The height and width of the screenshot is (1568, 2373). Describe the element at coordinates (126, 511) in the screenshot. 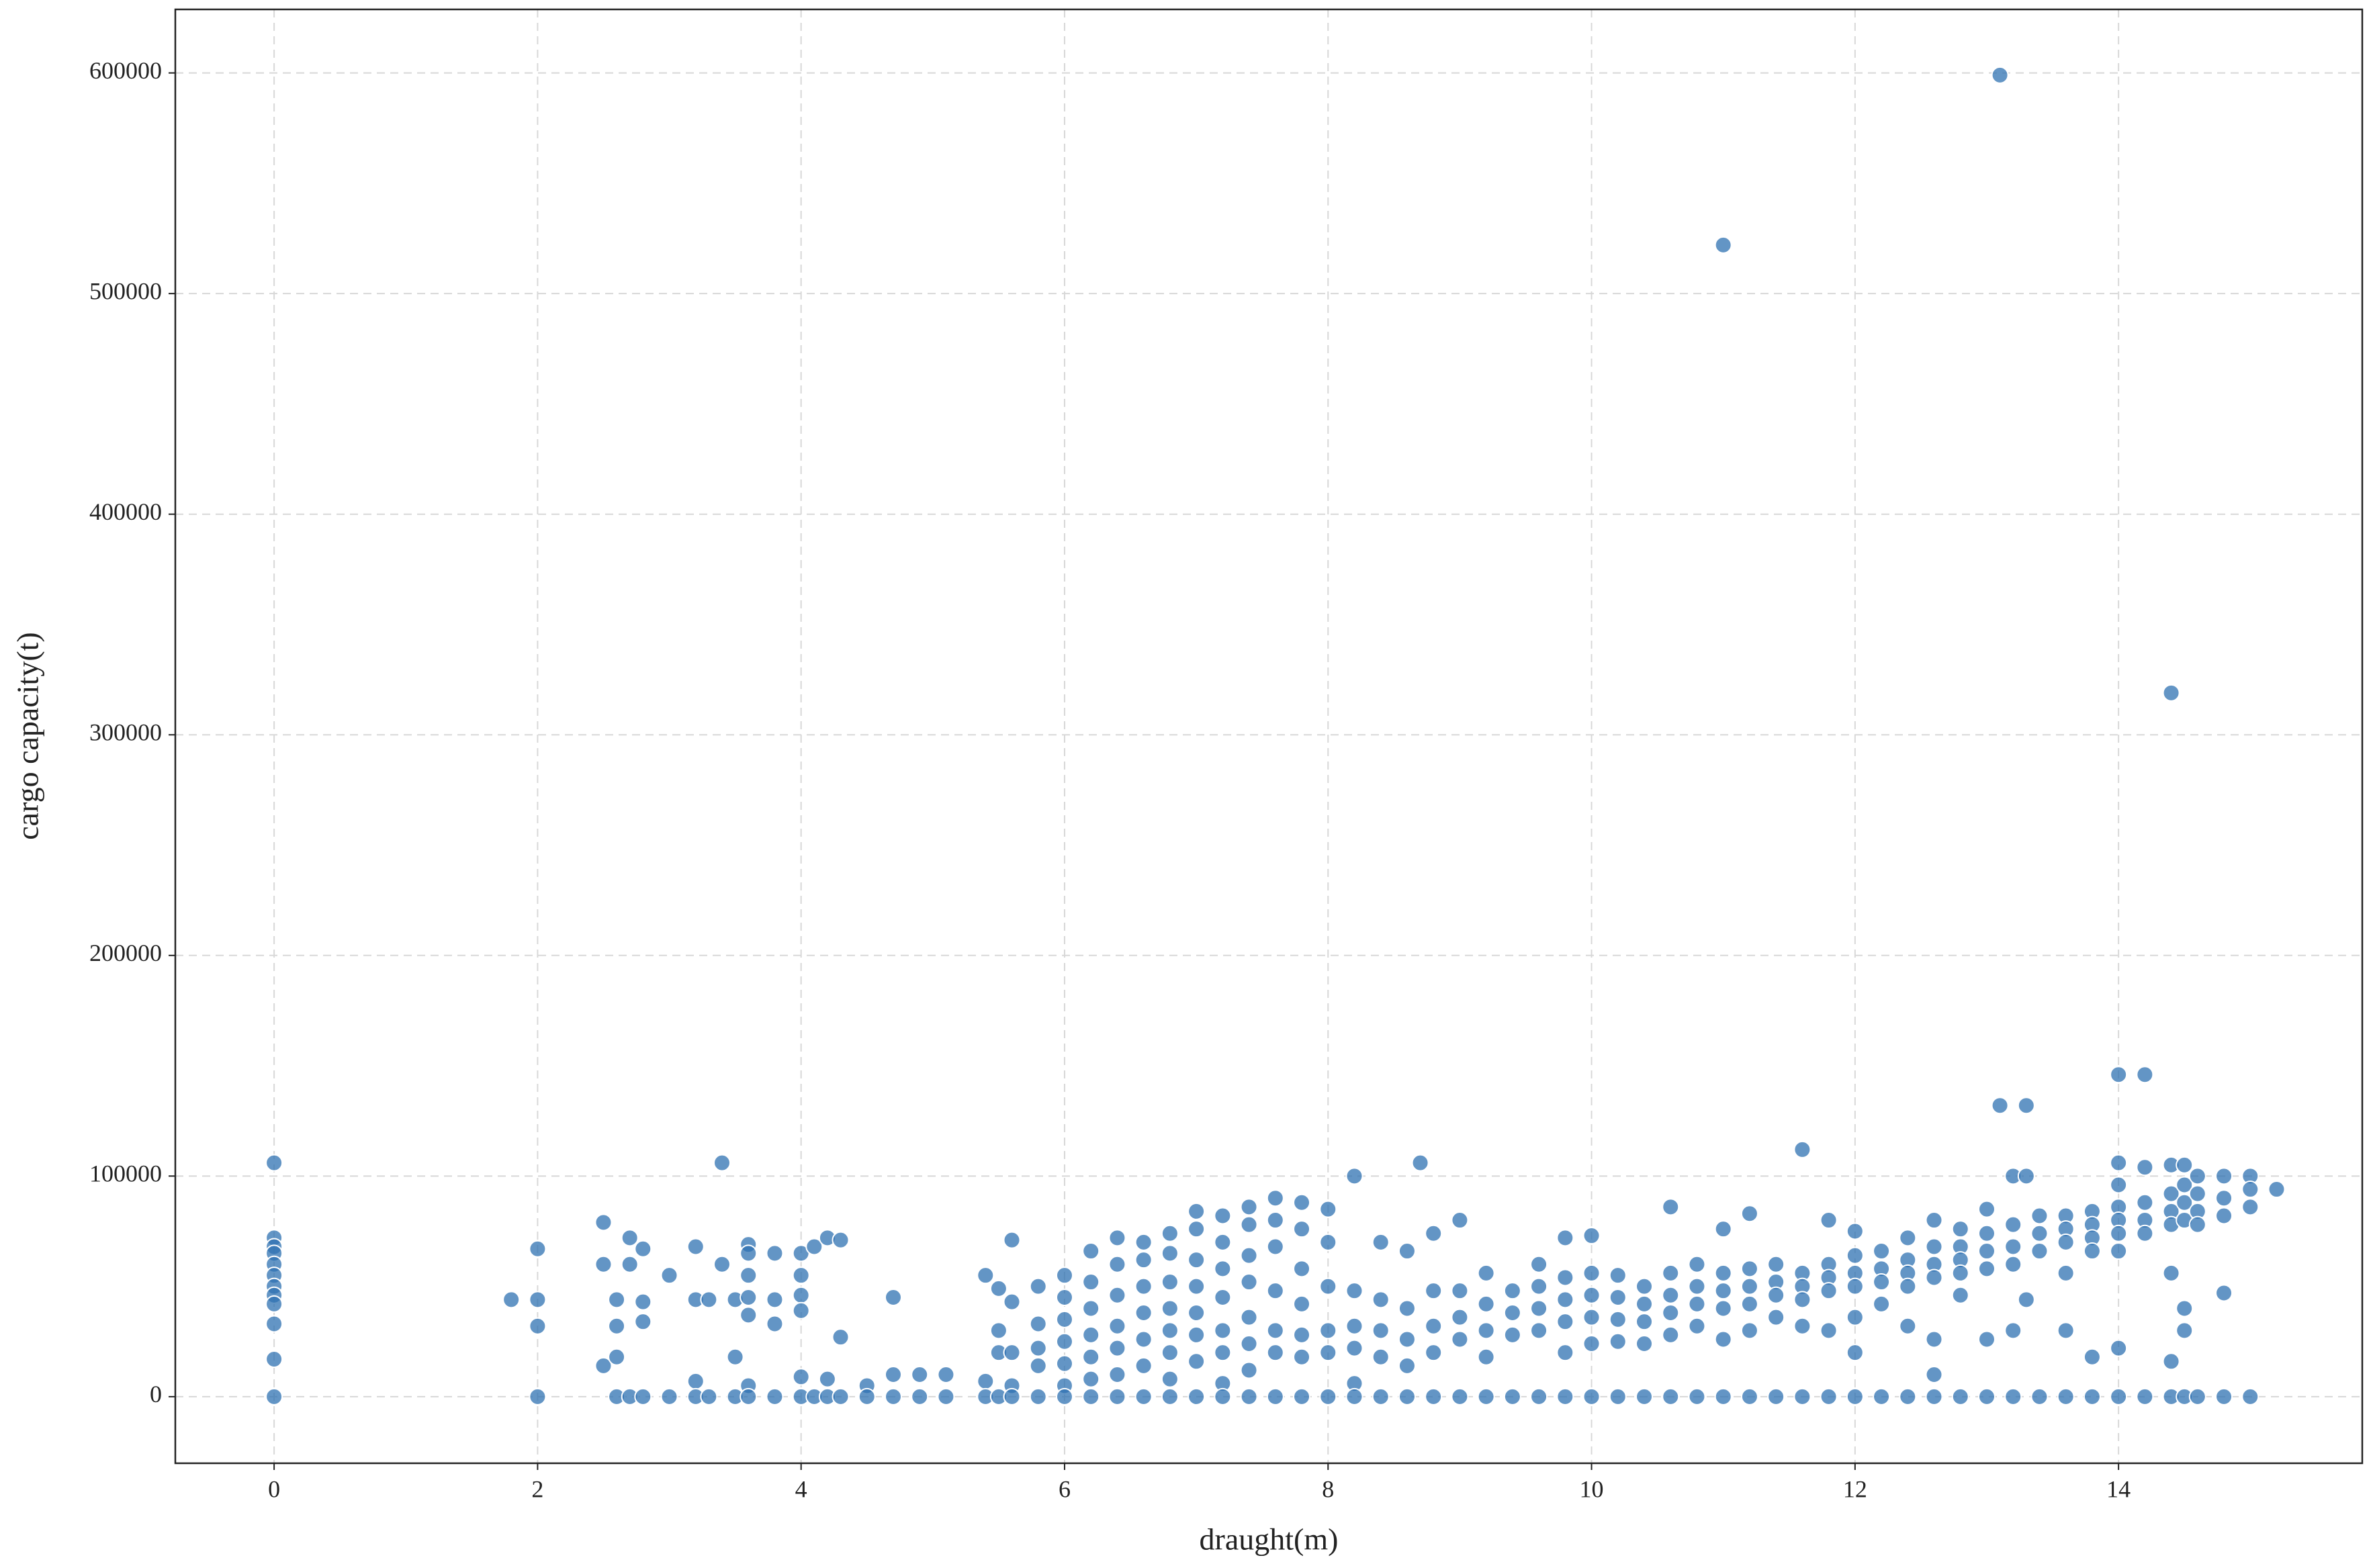

I see `y-tick-label: 400000` at that location.